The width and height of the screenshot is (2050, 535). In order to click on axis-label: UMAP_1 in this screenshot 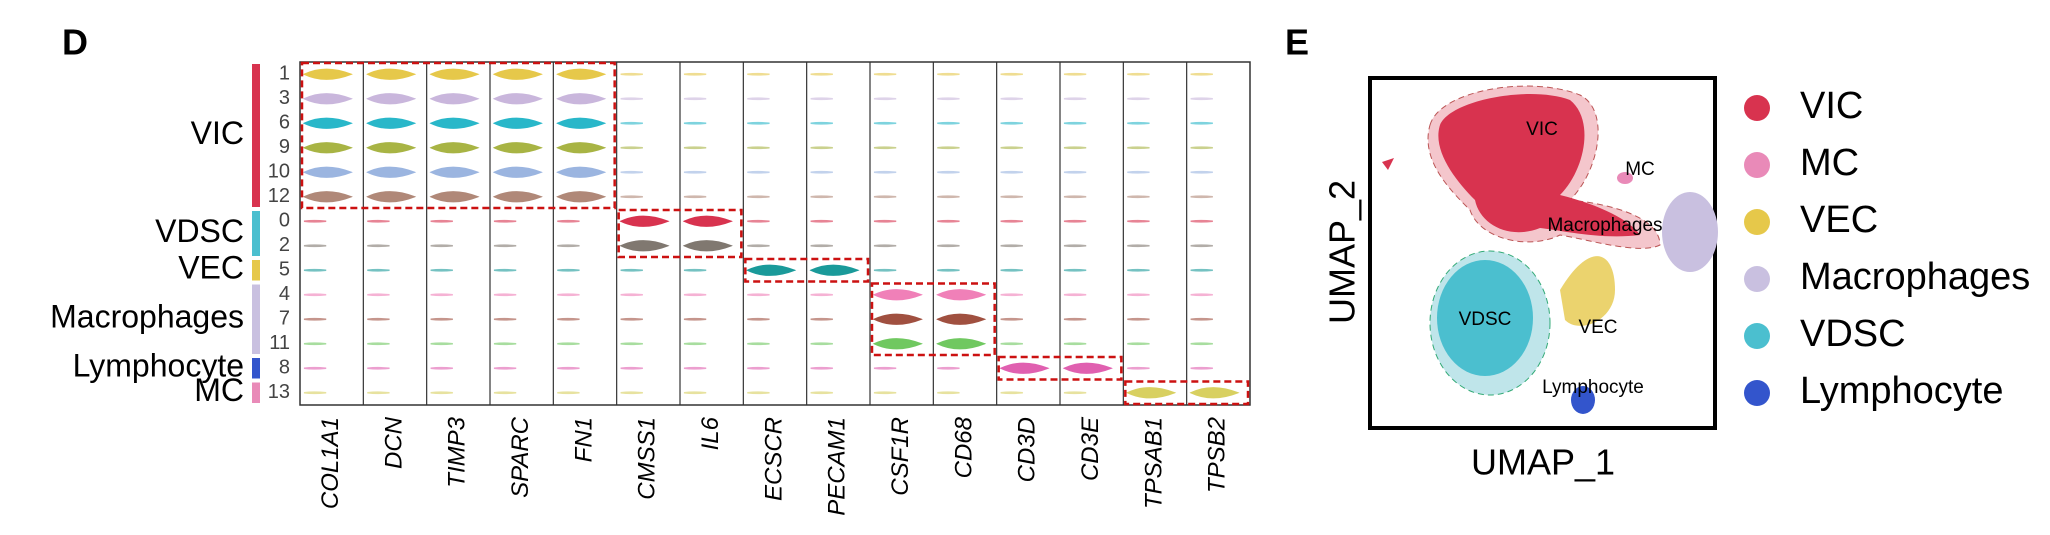, I will do `click(1543, 462)`.